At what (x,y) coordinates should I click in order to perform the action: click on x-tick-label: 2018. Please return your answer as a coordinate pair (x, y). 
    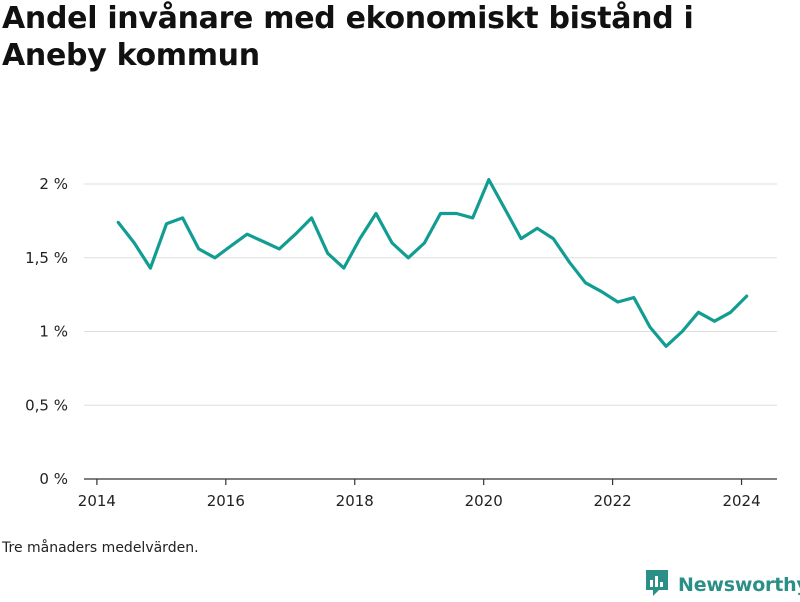
    Looking at the image, I should click on (355, 501).